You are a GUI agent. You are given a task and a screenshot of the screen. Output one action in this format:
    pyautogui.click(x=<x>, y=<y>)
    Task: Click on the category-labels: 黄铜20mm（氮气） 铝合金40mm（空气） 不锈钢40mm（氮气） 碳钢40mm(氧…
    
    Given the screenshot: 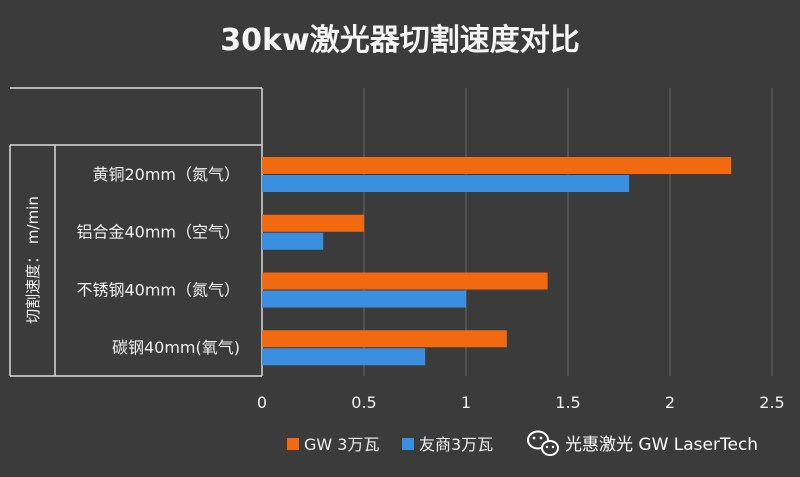 What is the action you would take?
    pyautogui.click(x=158, y=261)
    